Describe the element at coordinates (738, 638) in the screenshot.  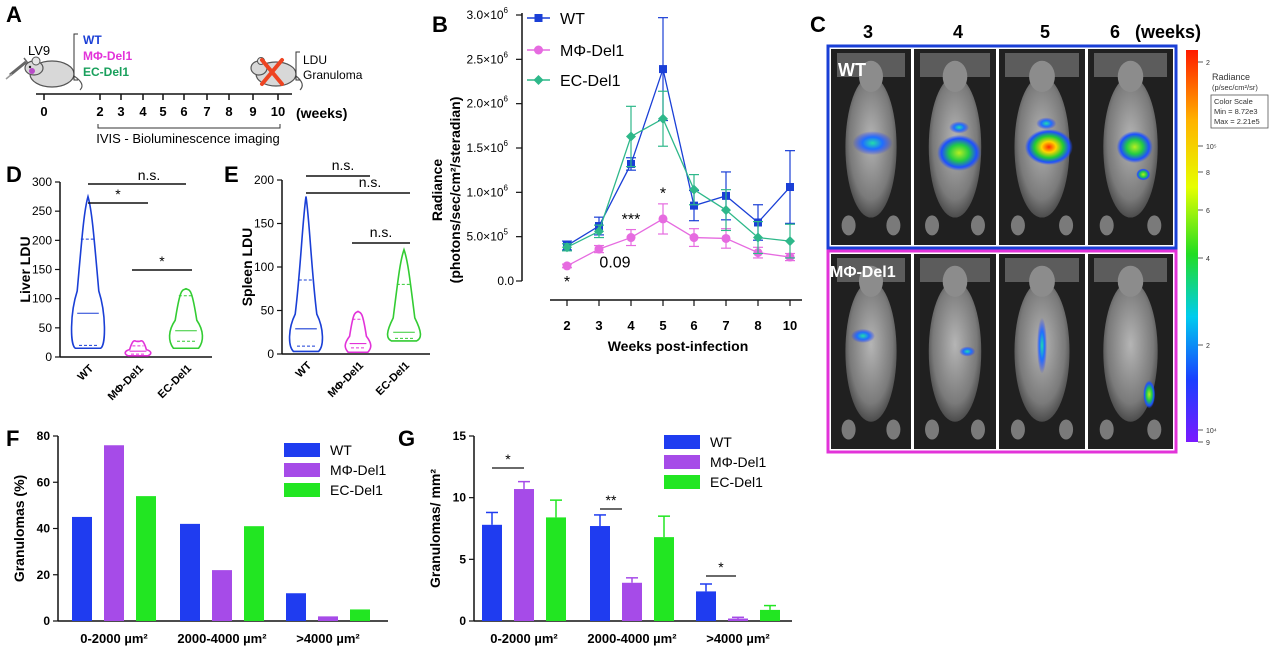
I see `g-x-tick-label: >4000 µm²` at that location.